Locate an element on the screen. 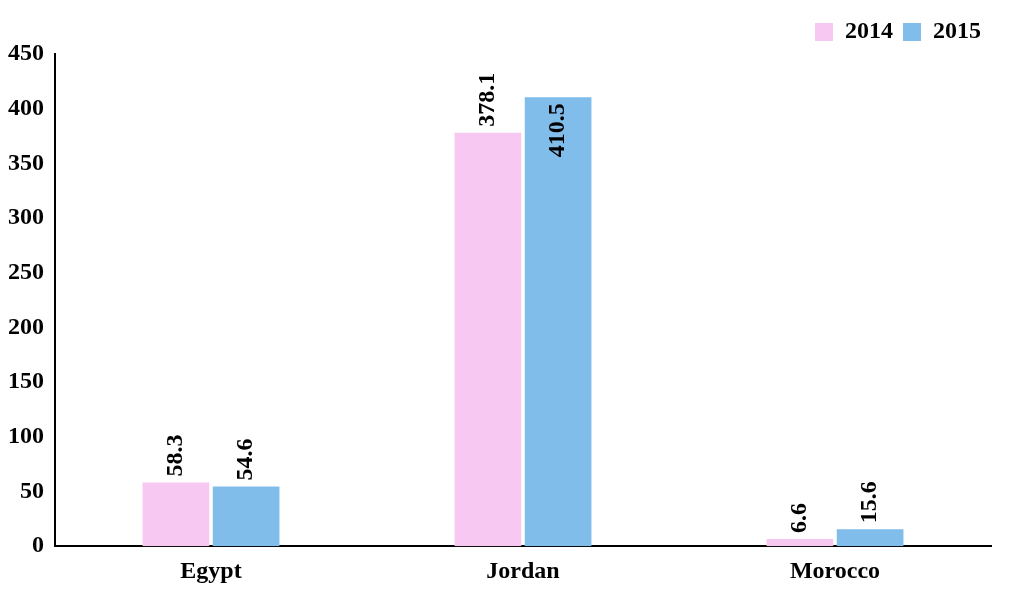 The height and width of the screenshot is (599, 1031). y-tick-label: 100 is located at coordinates (26, 435).